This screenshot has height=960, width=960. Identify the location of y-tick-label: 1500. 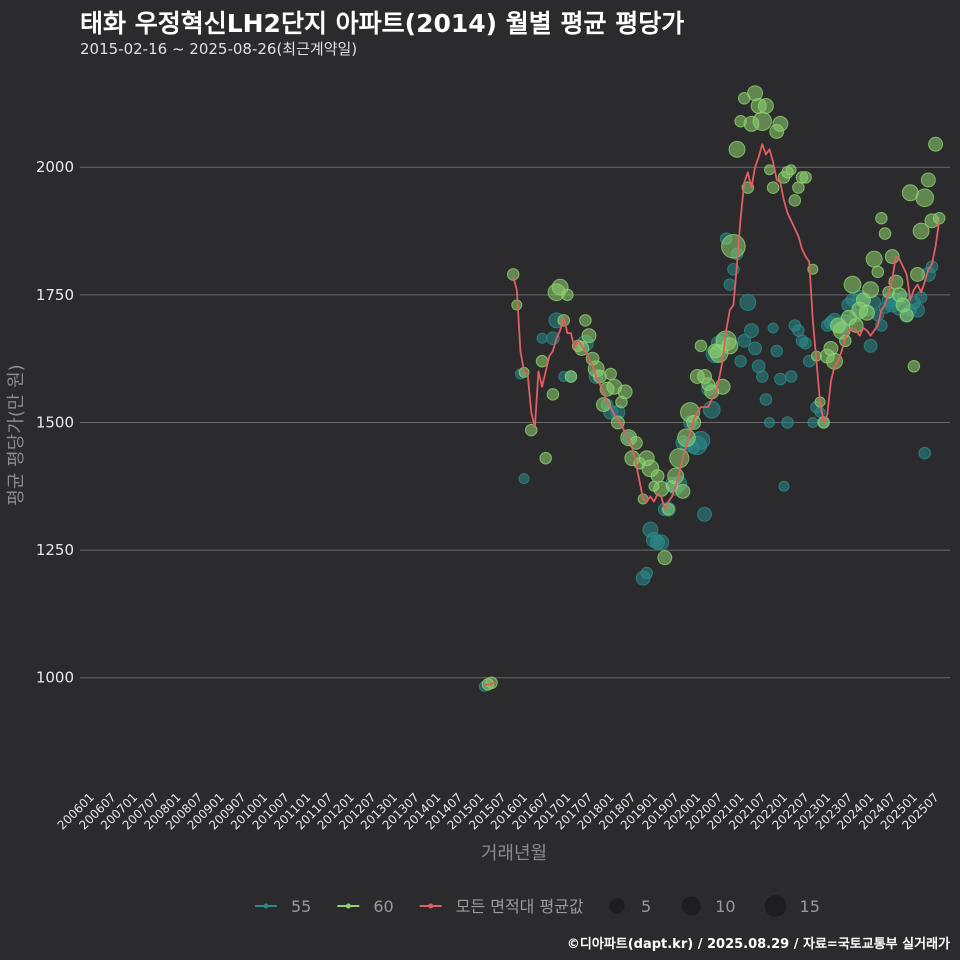
(55, 422).